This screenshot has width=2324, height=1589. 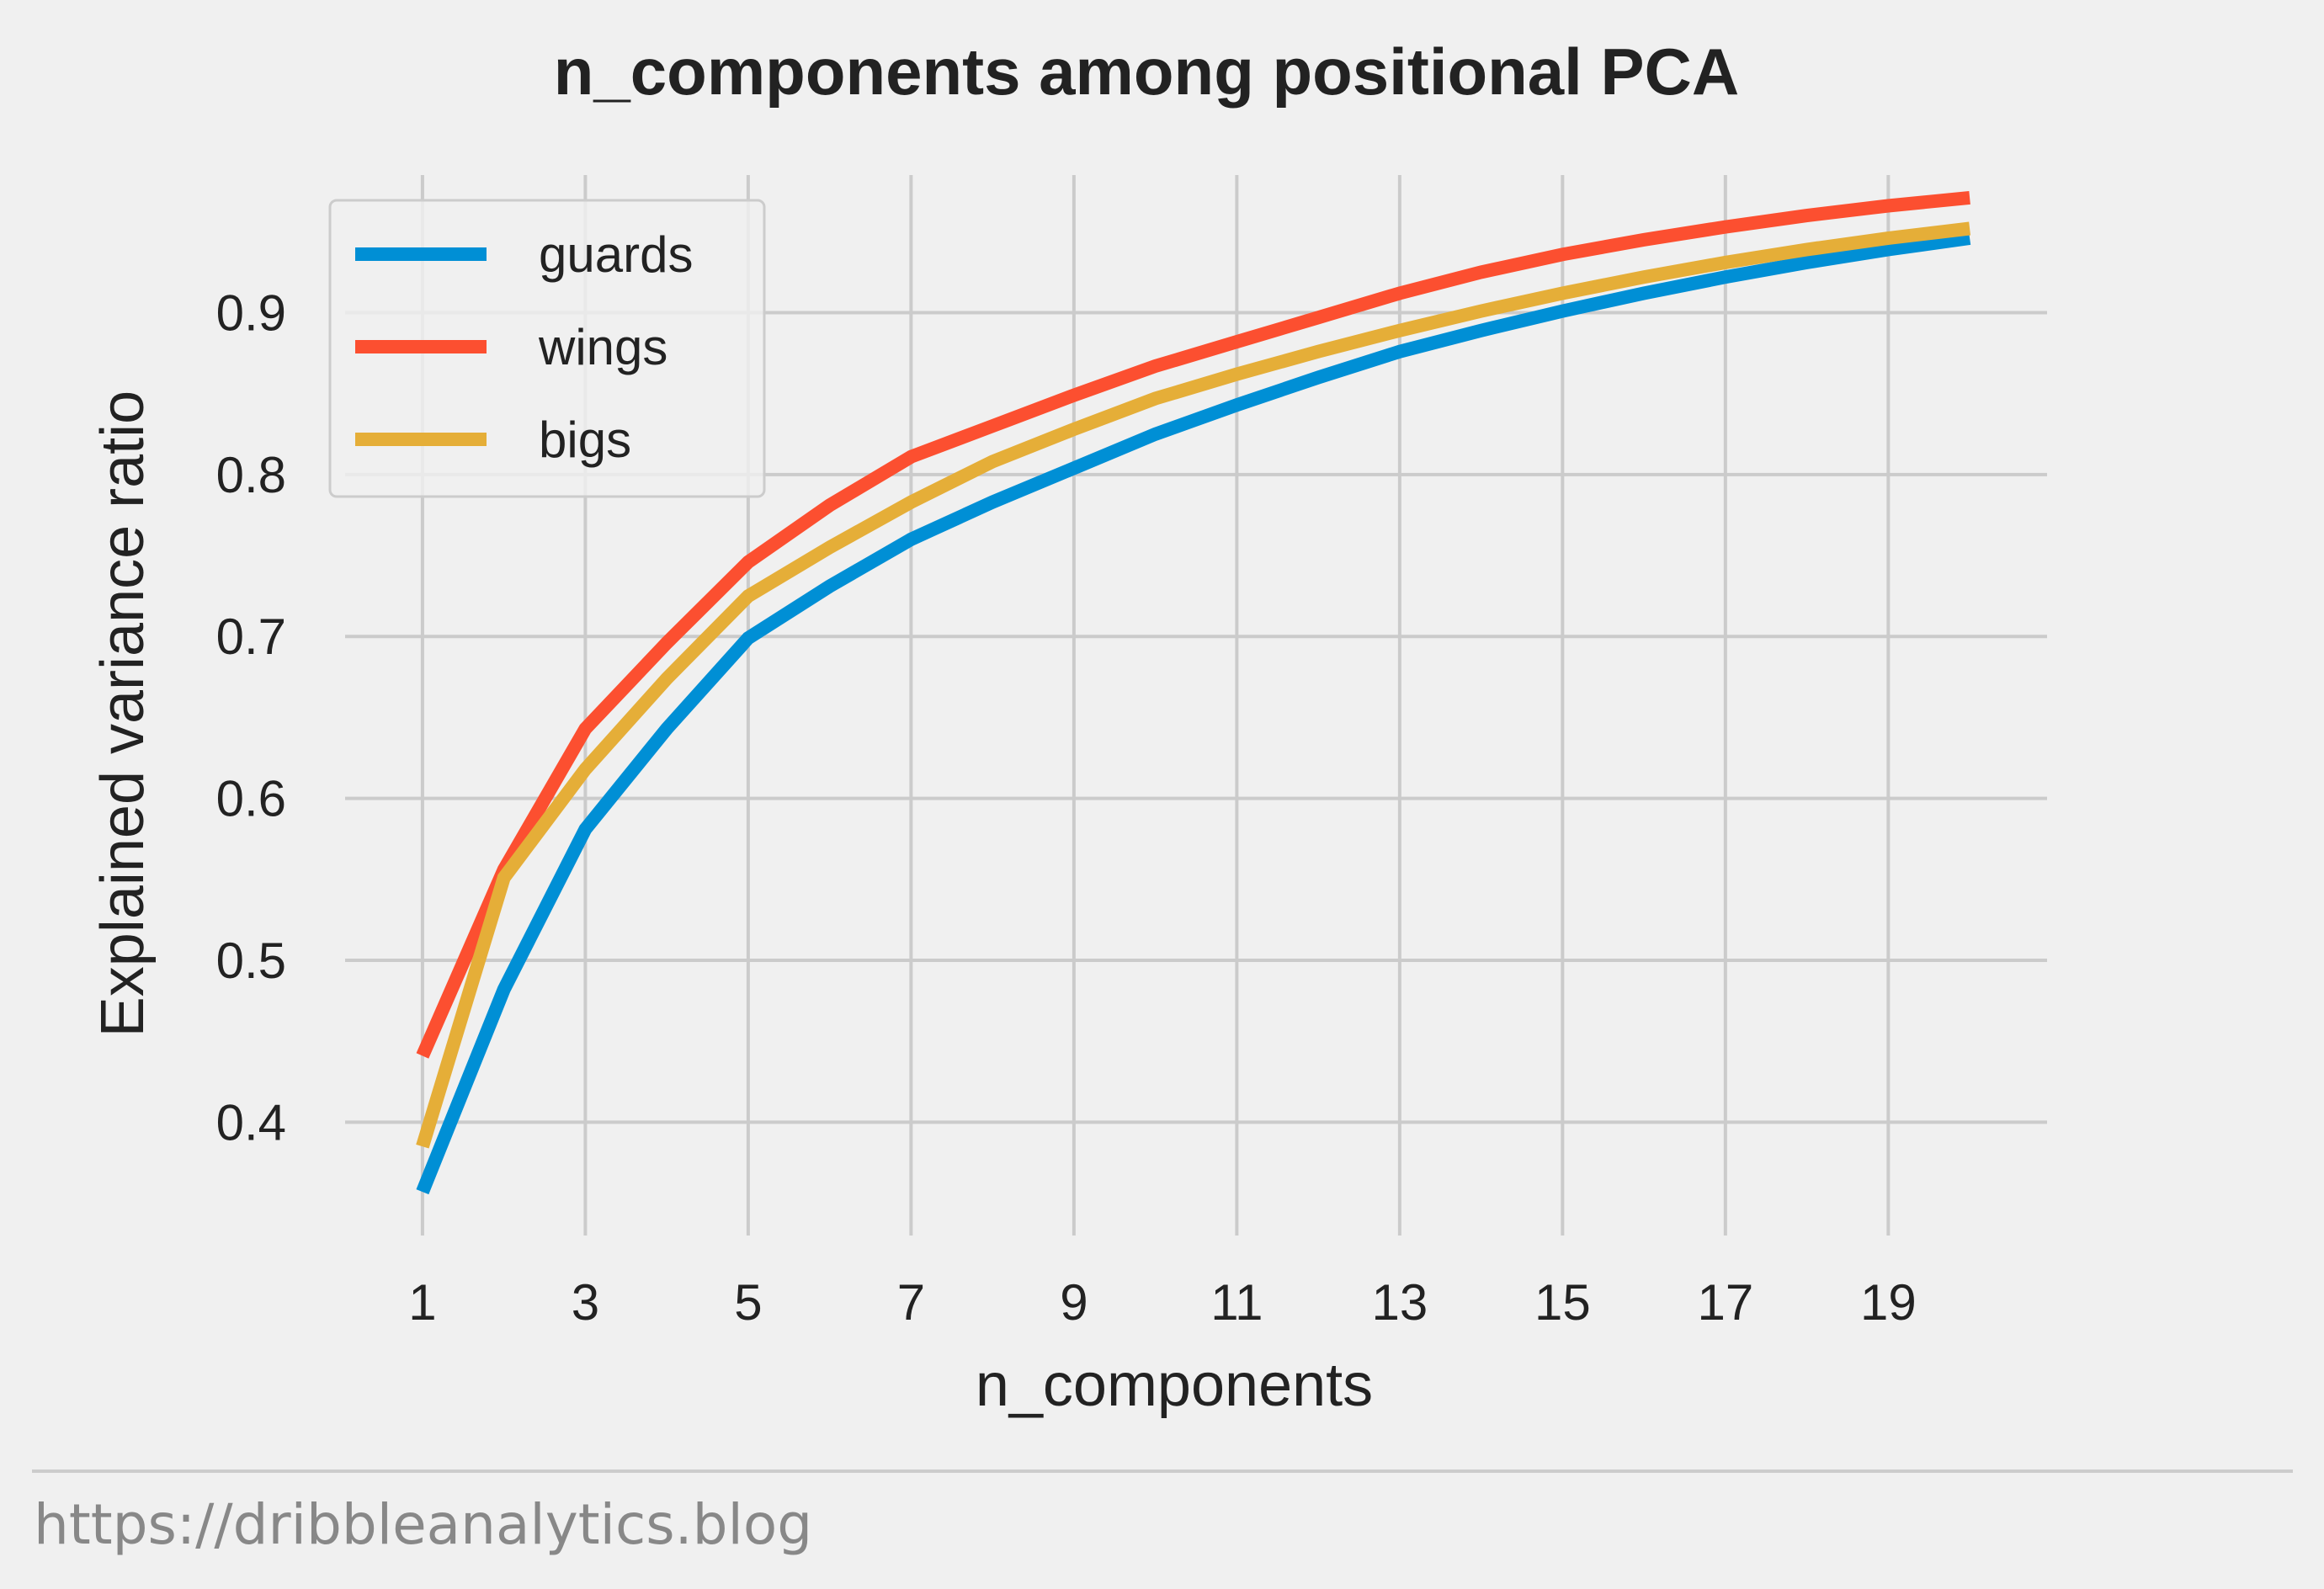 What do you see at coordinates (1399, 1303) in the screenshot?
I see `x-tick-label: 13` at bounding box center [1399, 1303].